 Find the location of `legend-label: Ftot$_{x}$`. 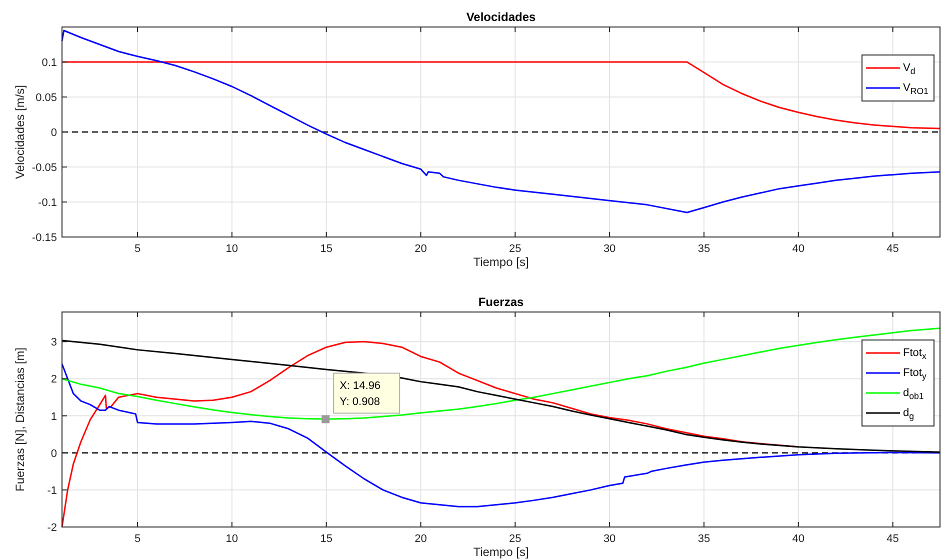

legend-label: Ftot$_{x}$ is located at coordinates (915, 354).